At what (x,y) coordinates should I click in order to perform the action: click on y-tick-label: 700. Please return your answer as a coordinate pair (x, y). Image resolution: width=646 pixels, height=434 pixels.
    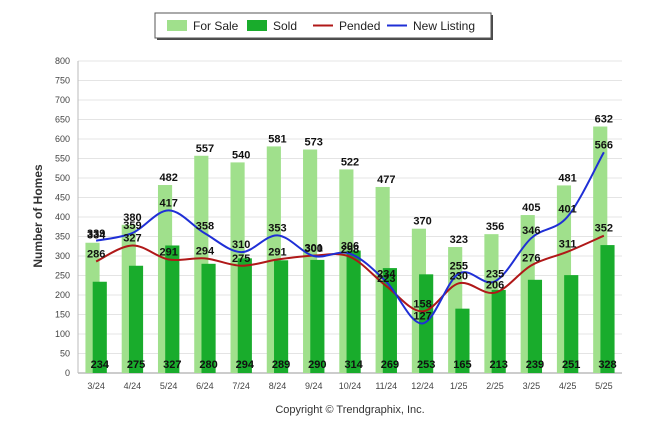
    Looking at the image, I should click on (62, 100).